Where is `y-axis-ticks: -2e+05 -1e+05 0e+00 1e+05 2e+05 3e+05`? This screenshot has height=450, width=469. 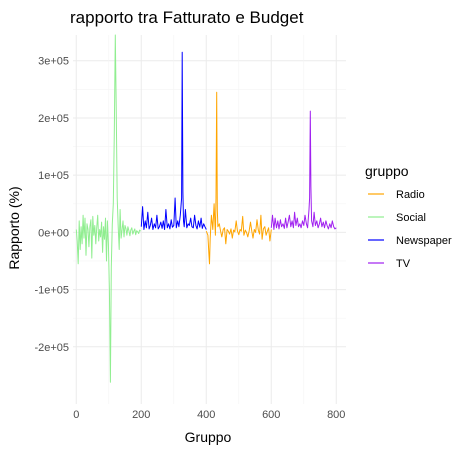
y-axis-ticks: -2e+05 -1e+05 0e+00 1e+05 2e+05 3e+05 is located at coordinates (51, 205).